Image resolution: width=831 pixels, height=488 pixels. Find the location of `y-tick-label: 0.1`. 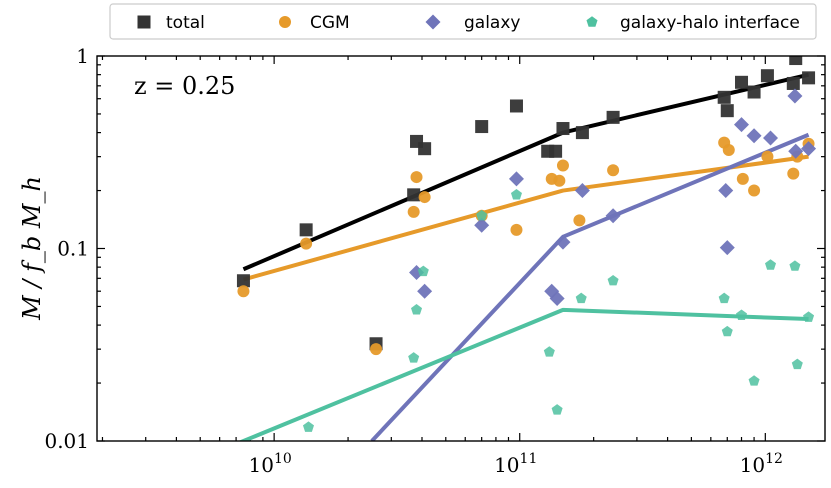

y-tick-label: 0.1 is located at coordinates (73, 249).